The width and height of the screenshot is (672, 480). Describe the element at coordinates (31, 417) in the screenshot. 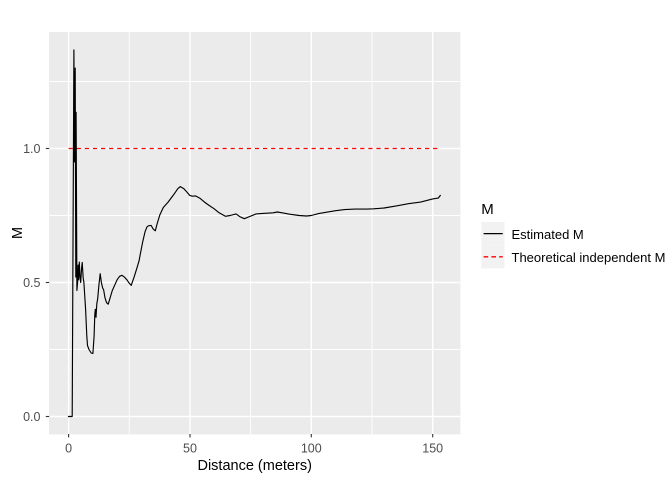

I see `svg-text: 0.0` at that location.